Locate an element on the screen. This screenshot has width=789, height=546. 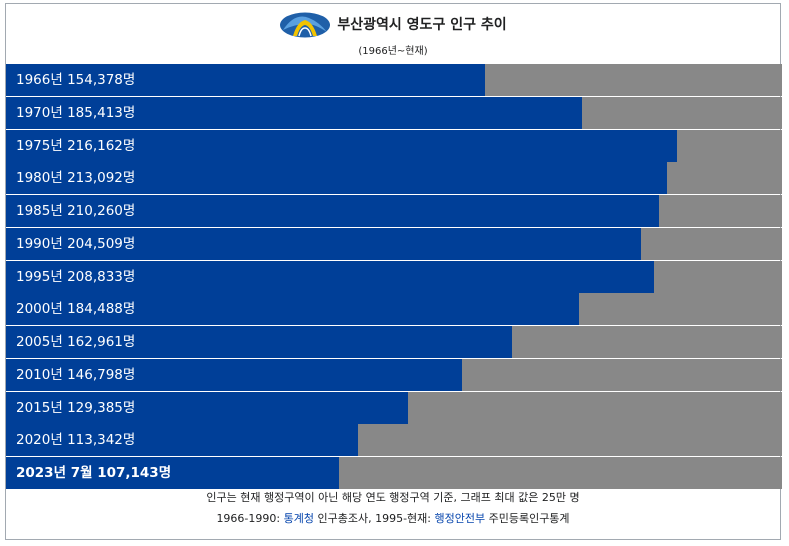
bar-row: 2015년 129,385명 is located at coordinates (394, 407).